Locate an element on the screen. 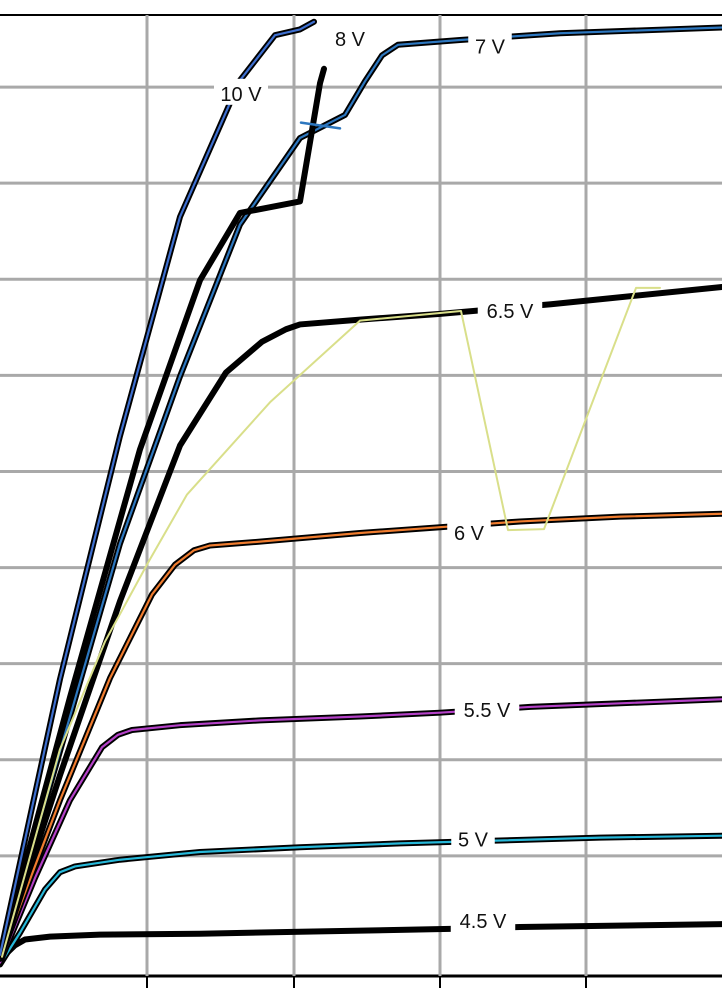 The image size is (722, 989). curve-label-6.5v: 6.5 V is located at coordinates (510, 312).